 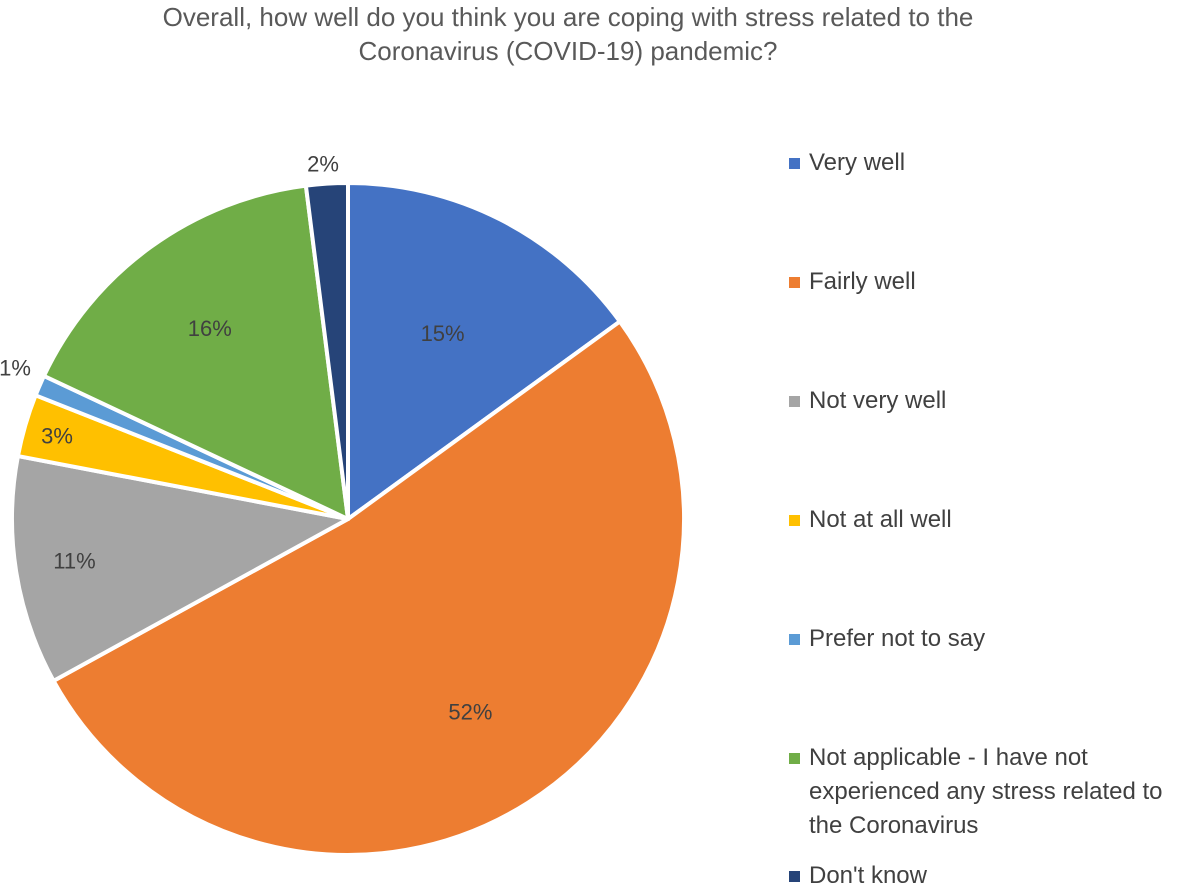 What do you see at coordinates (880, 519) in the screenshot?
I see `legend-label-line: Not at all well` at bounding box center [880, 519].